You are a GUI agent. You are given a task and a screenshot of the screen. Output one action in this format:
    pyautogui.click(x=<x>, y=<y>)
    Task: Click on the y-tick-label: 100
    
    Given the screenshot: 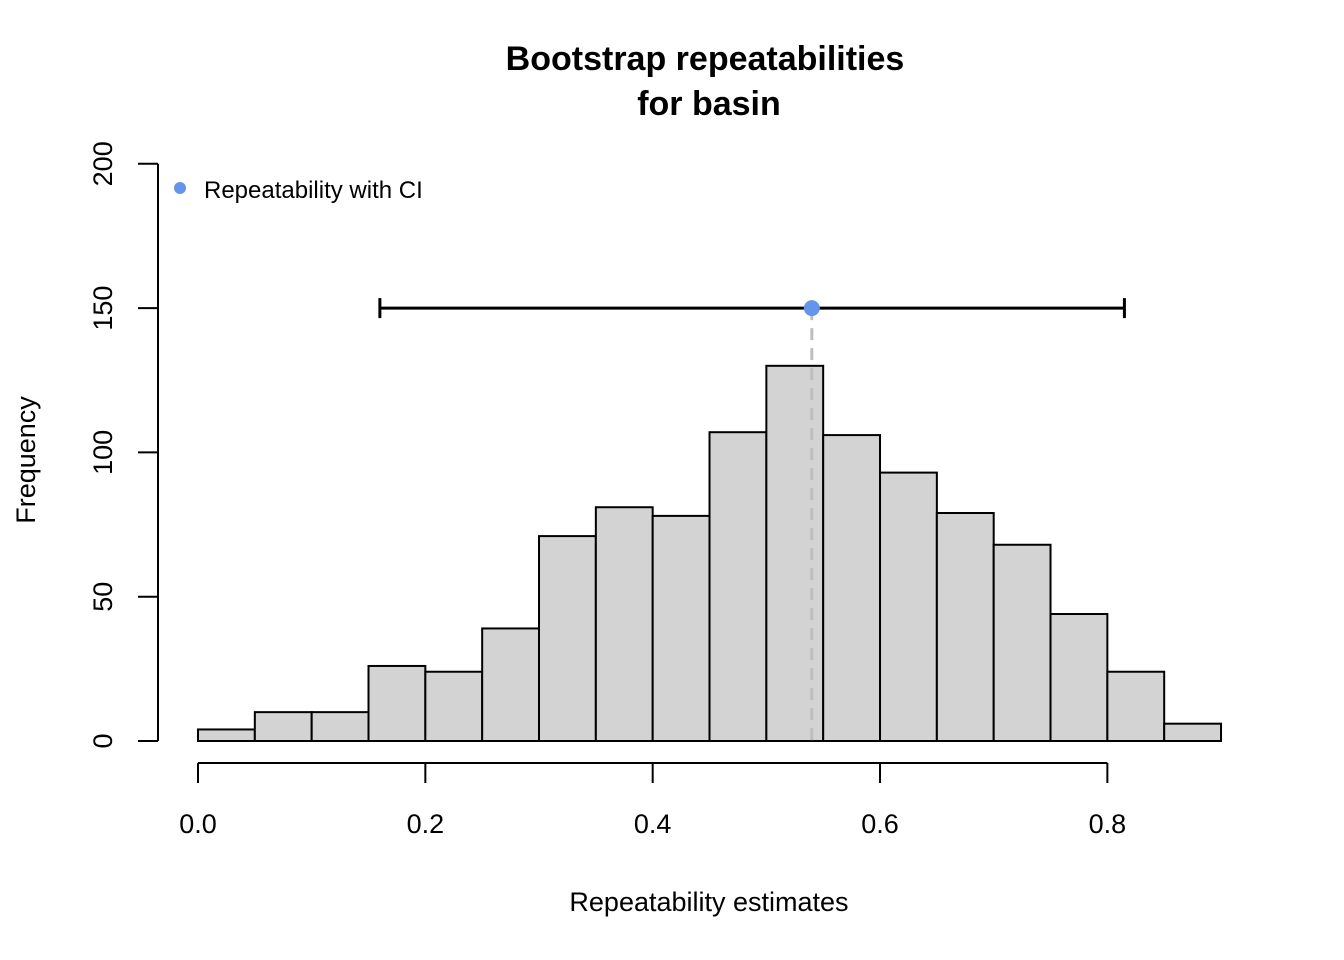 What is the action you would take?
    pyautogui.click(x=103, y=452)
    